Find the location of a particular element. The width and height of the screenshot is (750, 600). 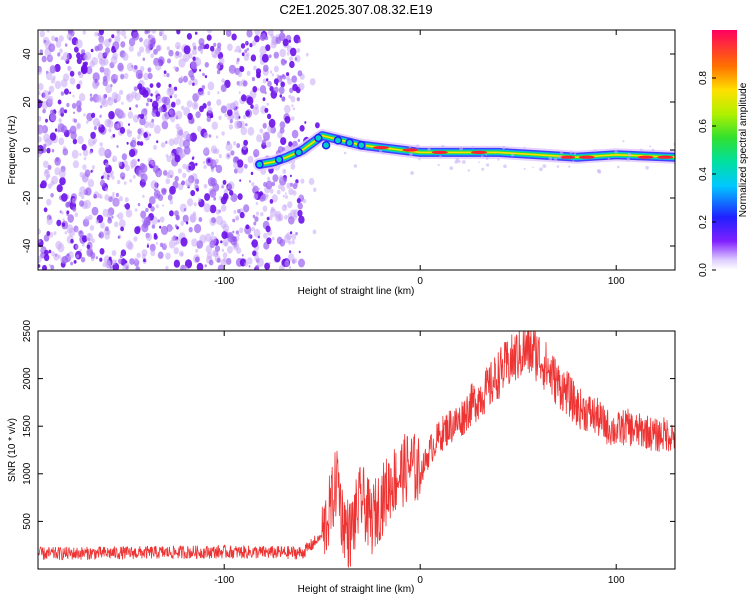

bottom-x-axis-label: Height of straight line (km) is located at coordinates (356, 589).